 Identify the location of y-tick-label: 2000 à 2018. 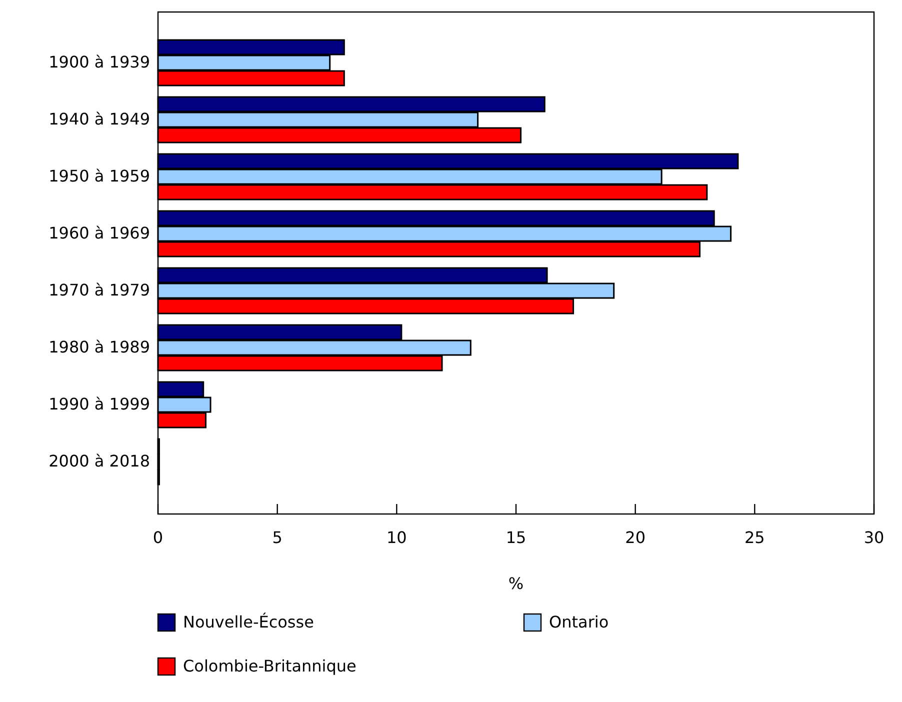
(99, 461).